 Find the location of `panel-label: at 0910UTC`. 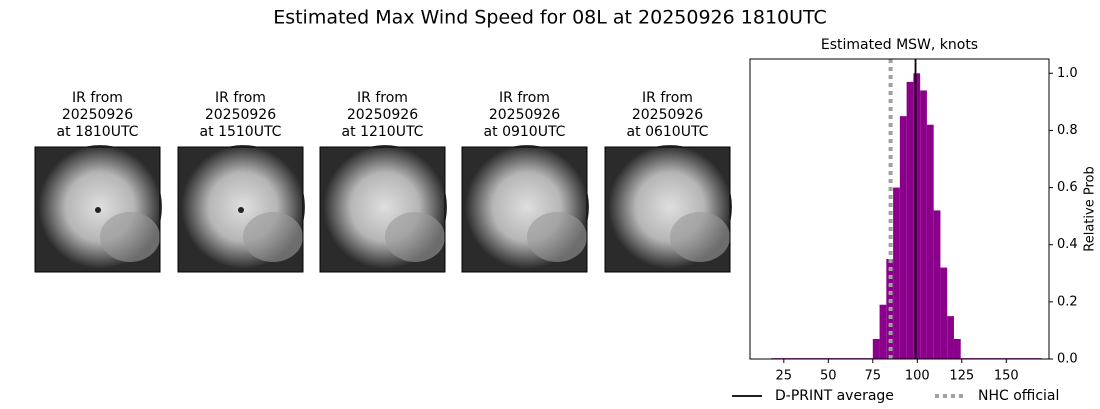

panel-label: at 0910UTC is located at coordinates (525, 132).